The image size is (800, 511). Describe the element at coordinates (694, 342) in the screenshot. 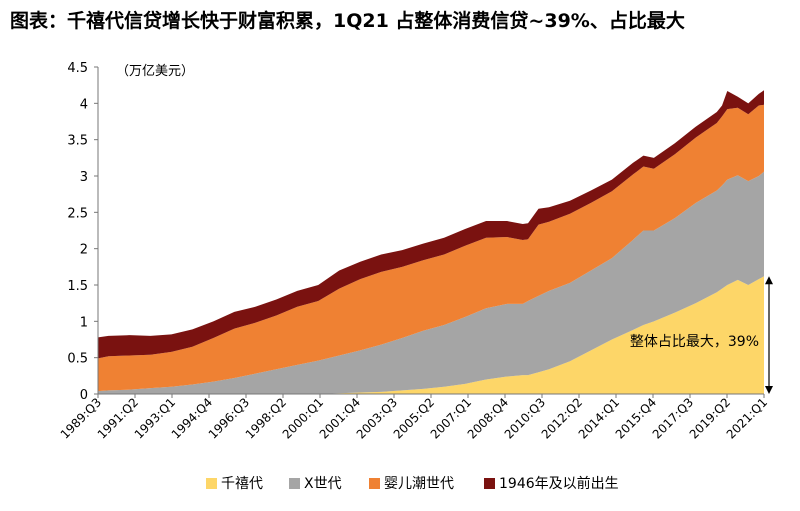

I see `annotation-text: 整体占比最大，39%` at that location.